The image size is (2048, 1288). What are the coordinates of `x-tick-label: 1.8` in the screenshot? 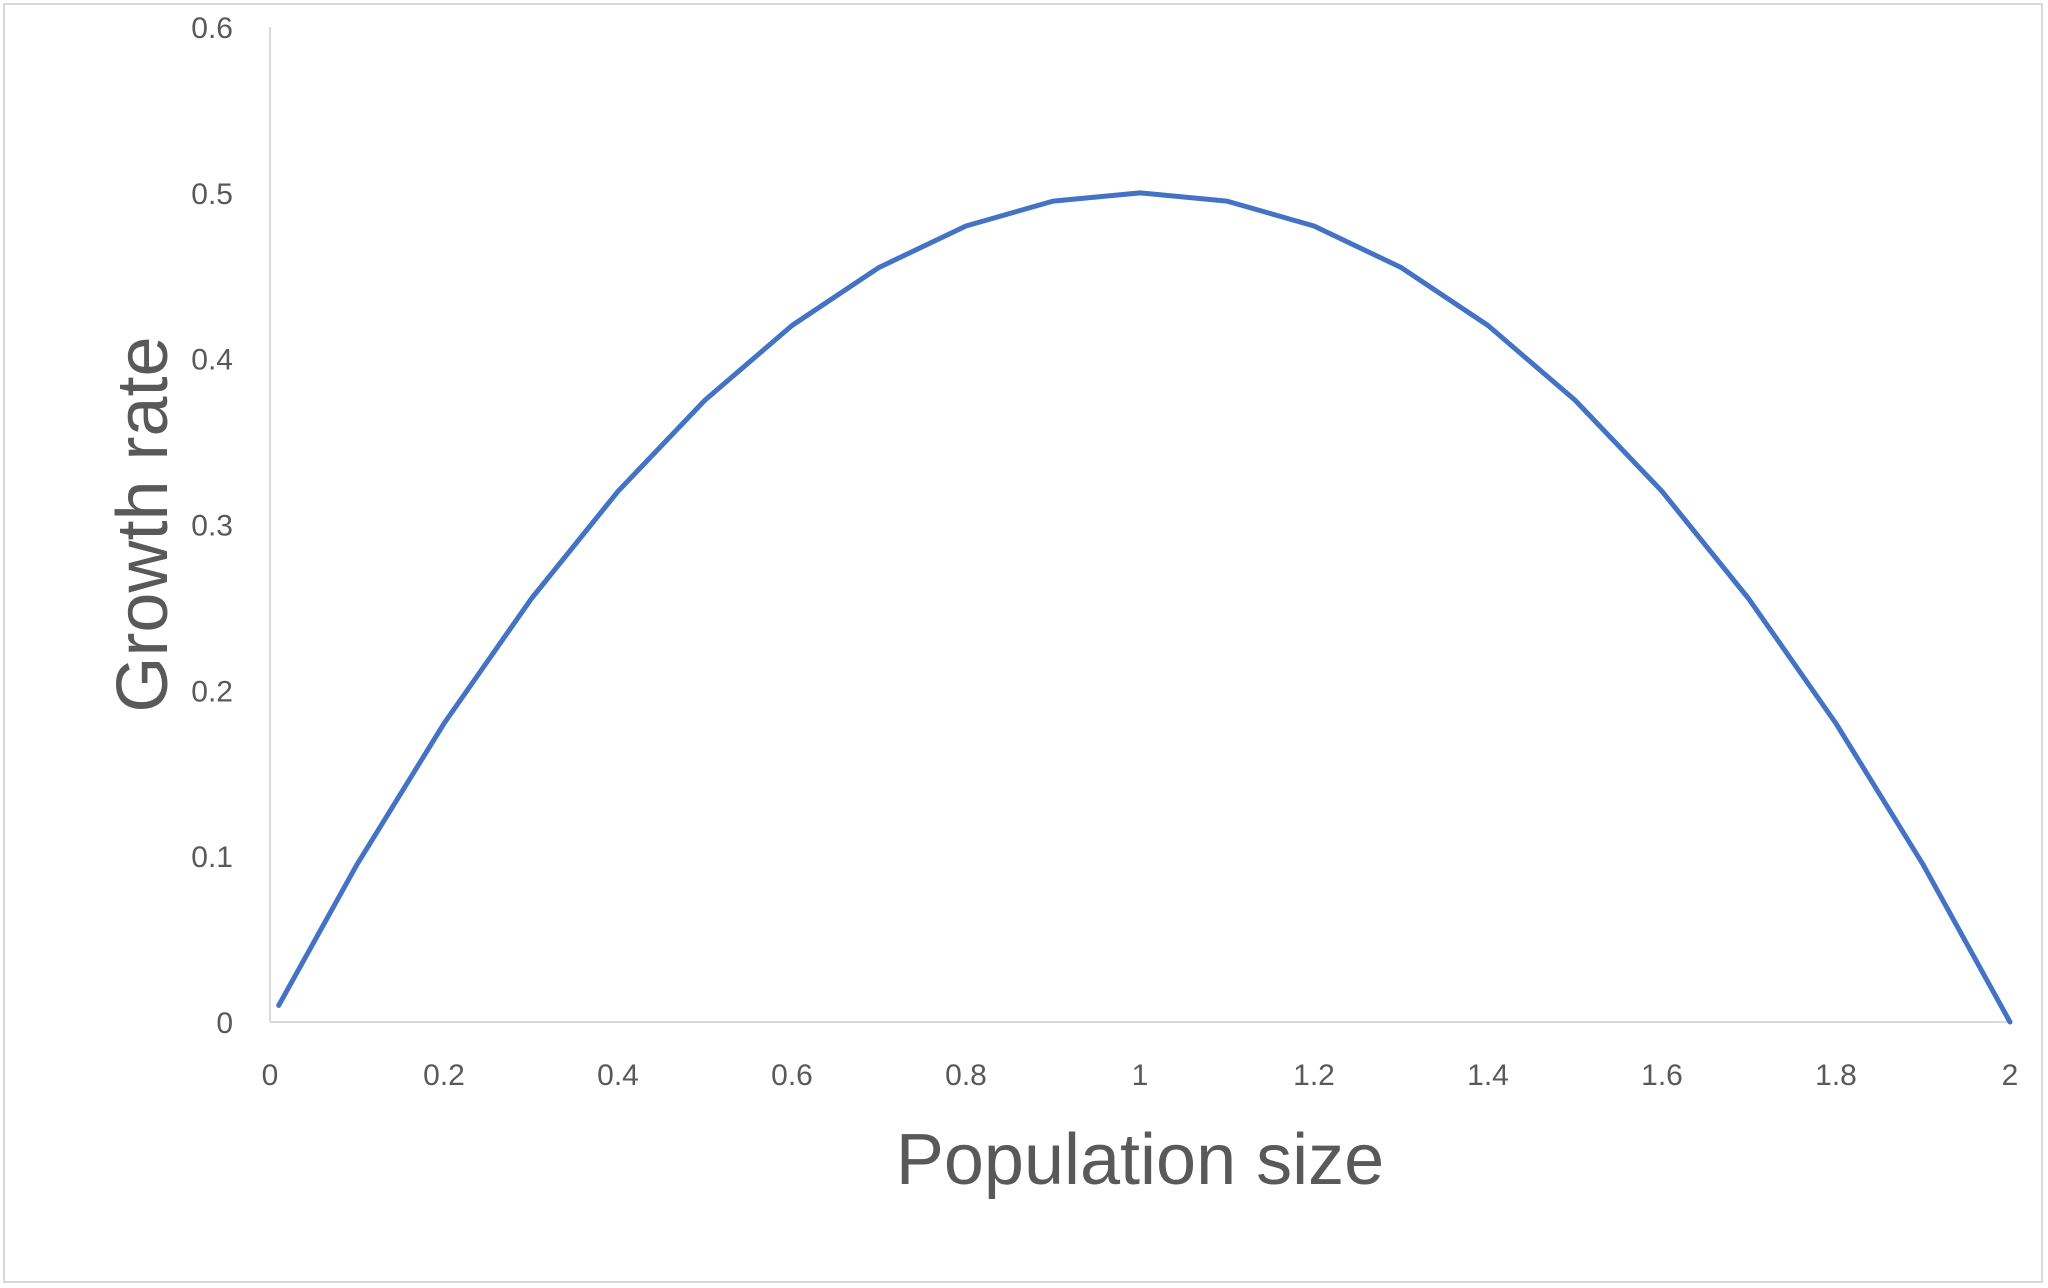 It's located at (1836, 1075).